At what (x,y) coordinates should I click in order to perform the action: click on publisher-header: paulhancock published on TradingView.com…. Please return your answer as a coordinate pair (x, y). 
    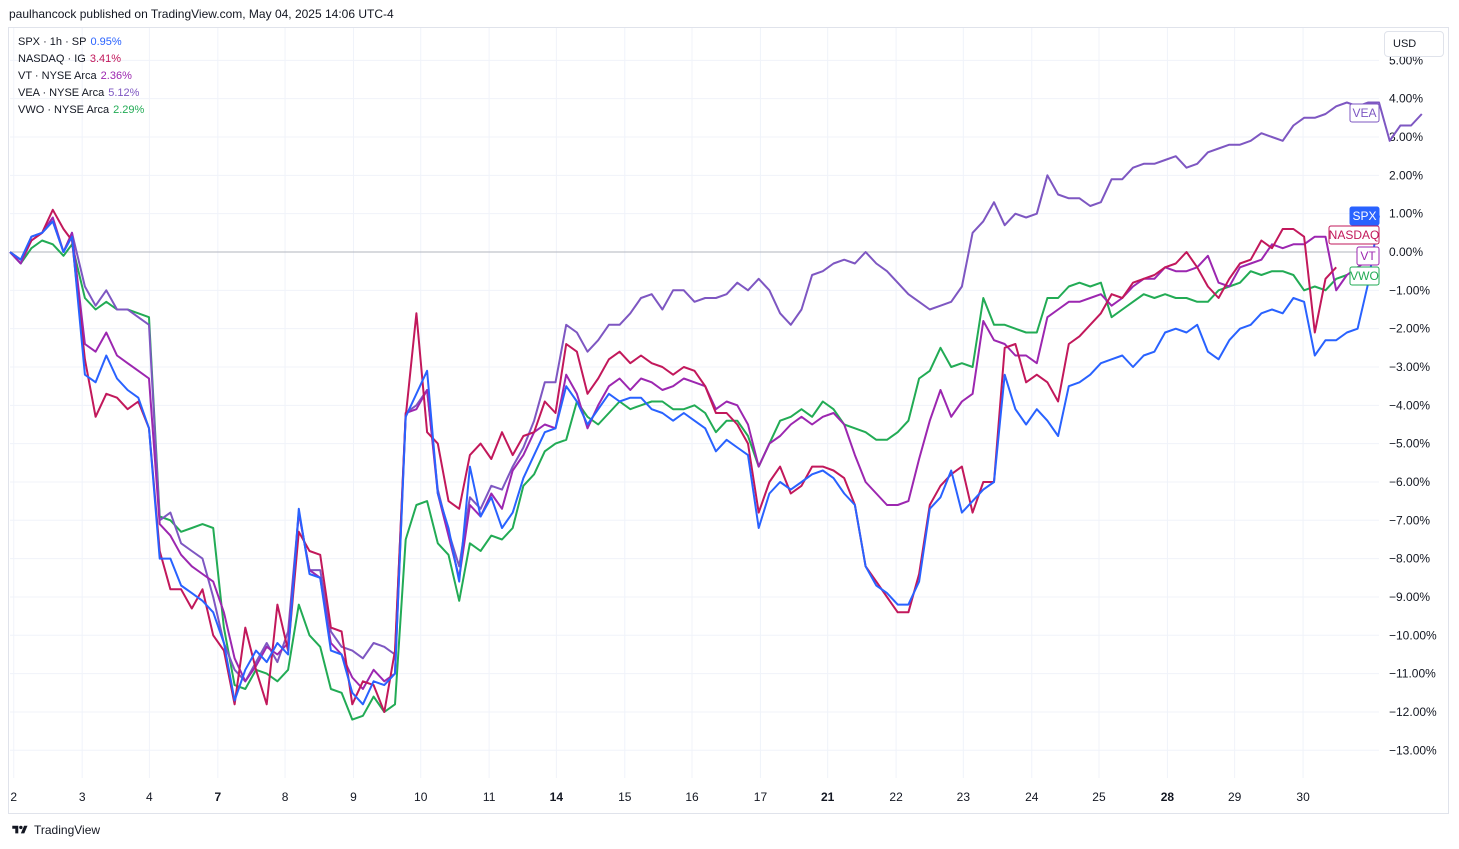
    Looking at the image, I should click on (201, 14).